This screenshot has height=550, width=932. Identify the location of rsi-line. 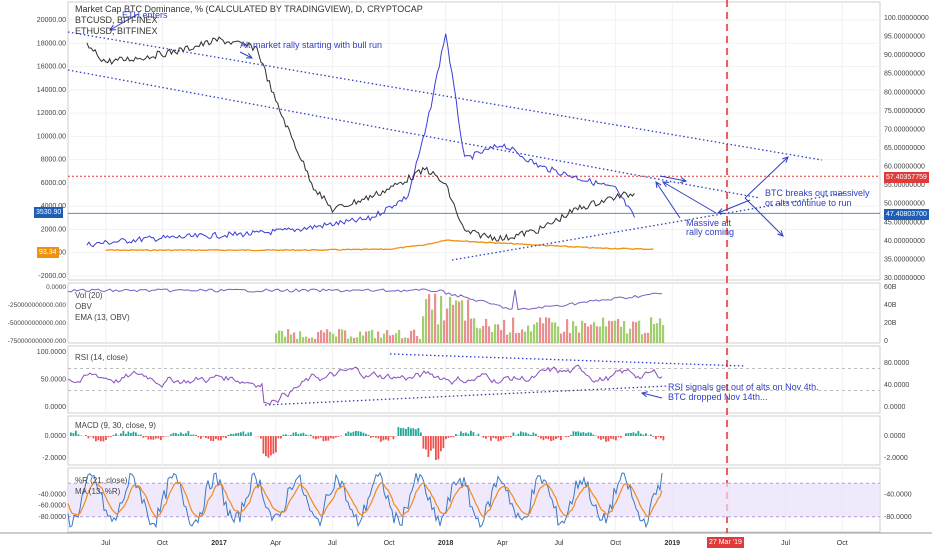
(365, 384).